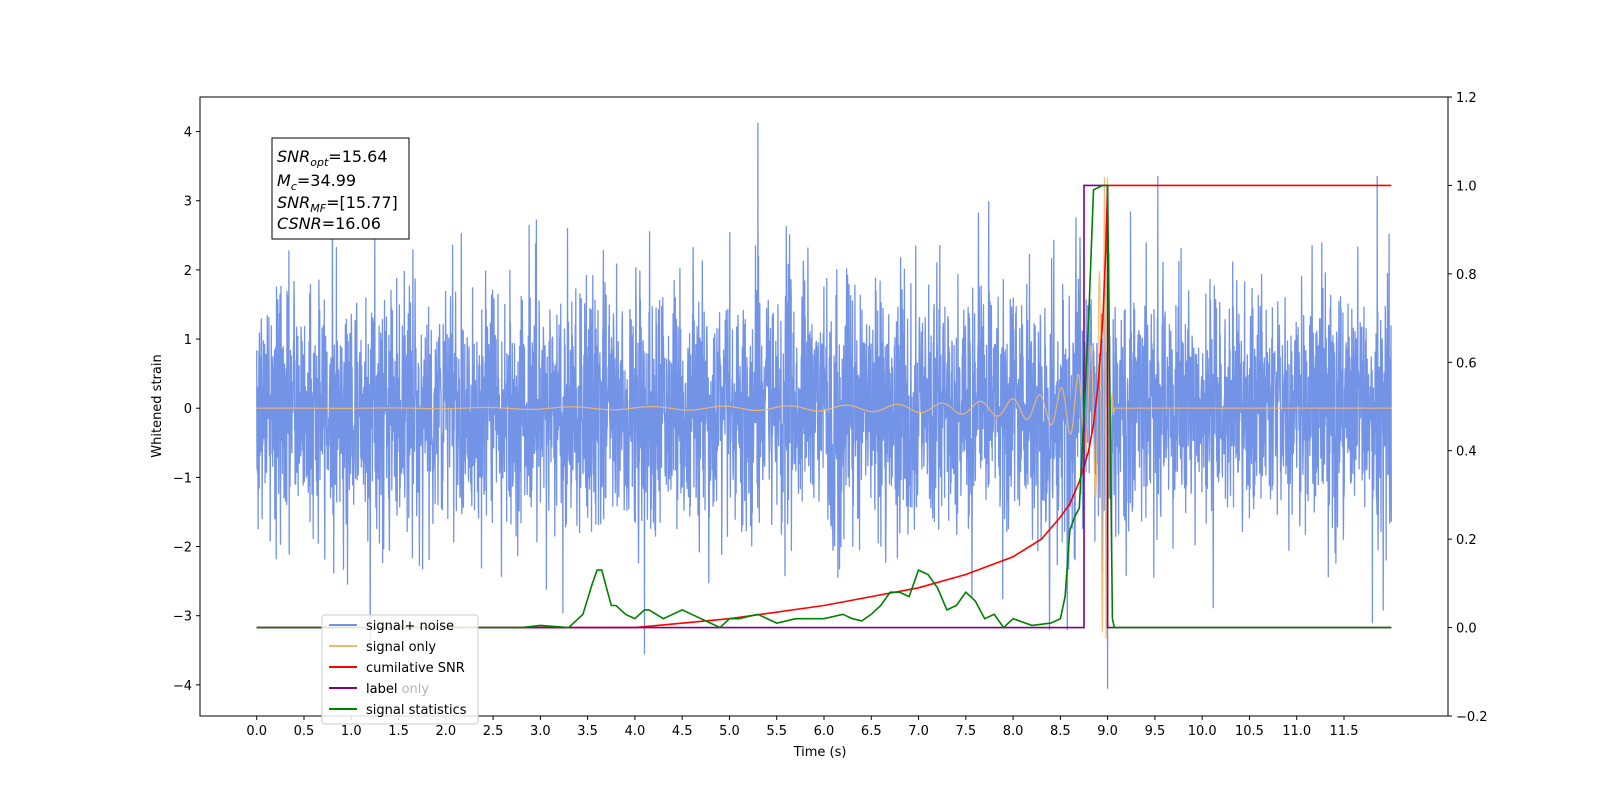 The image size is (1600, 800). Describe the element at coordinates (188, 202) in the screenshot. I see `y-tick-label-1: 3` at that location.